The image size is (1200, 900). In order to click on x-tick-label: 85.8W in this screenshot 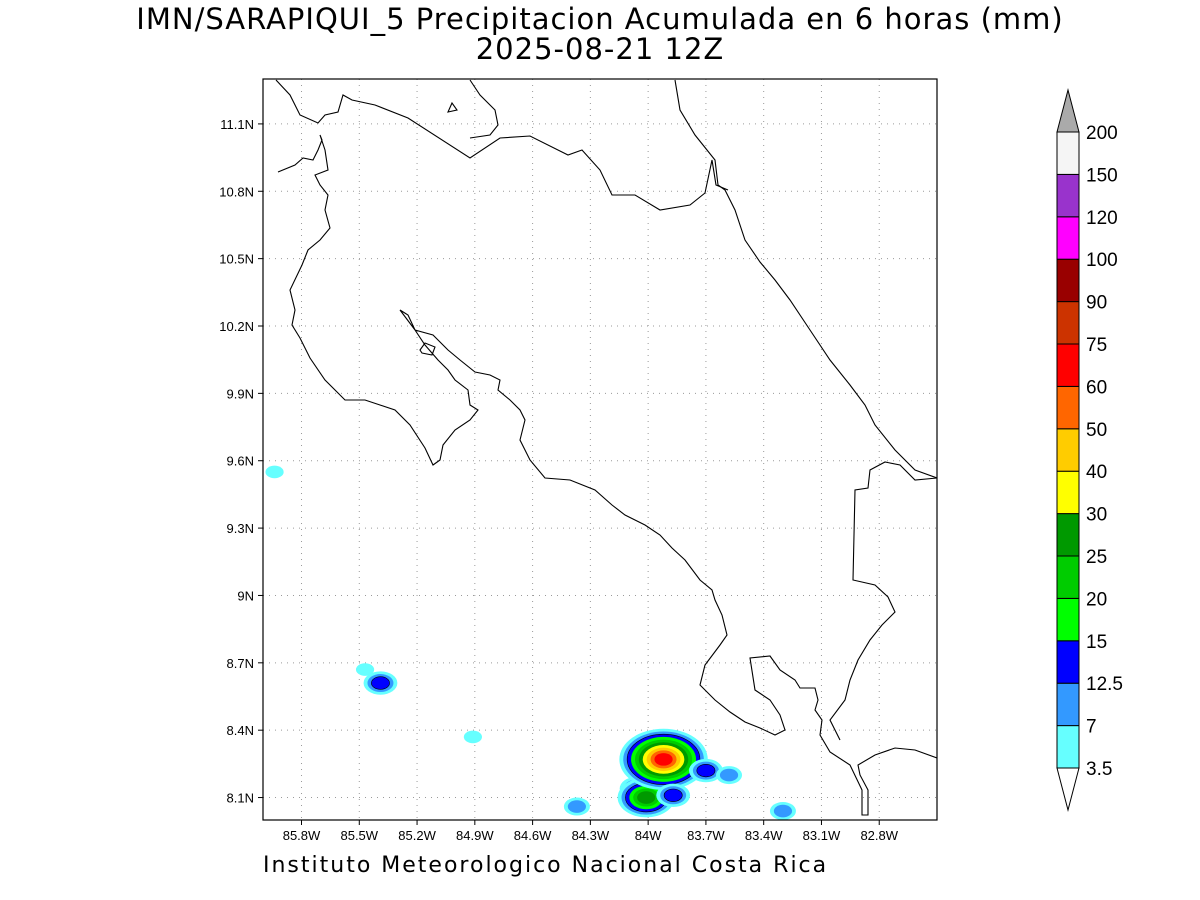, I will do `click(302, 835)`.